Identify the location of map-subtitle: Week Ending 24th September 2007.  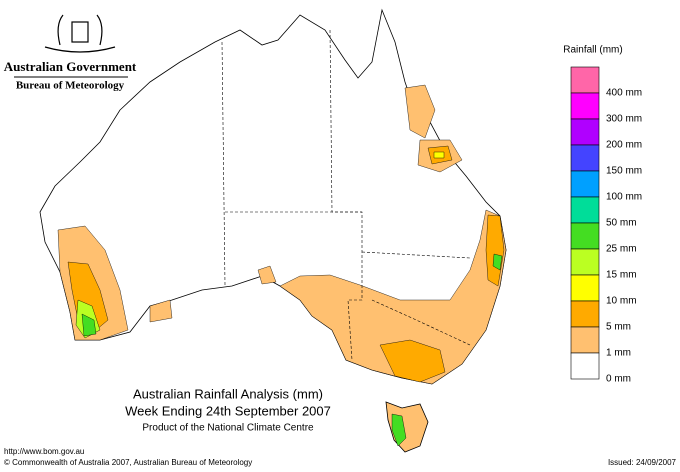
(228, 410).